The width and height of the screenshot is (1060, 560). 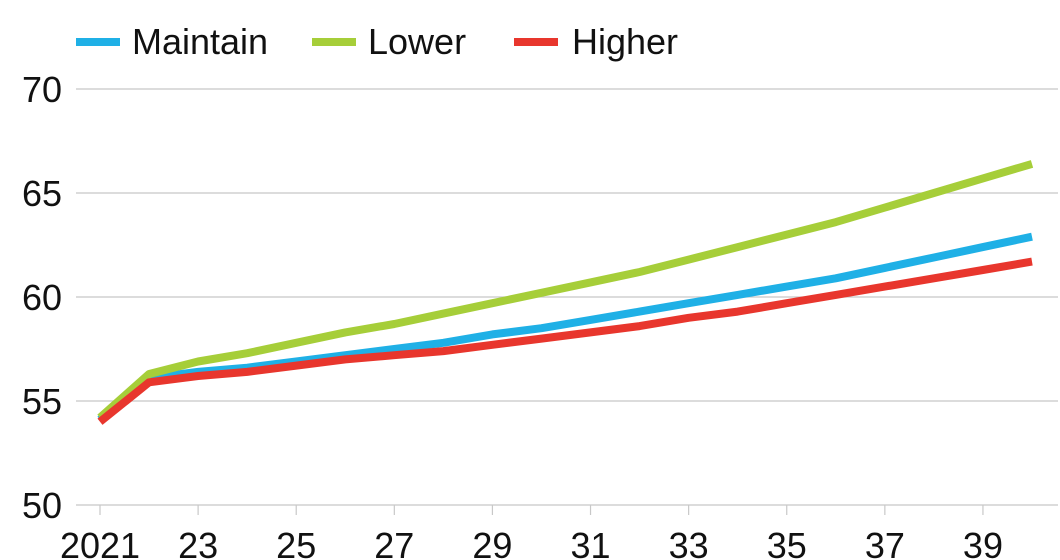 What do you see at coordinates (417, 41) in the screenshot?
I see `legend-label-lower: Lower` at bounding box center [417, 41].